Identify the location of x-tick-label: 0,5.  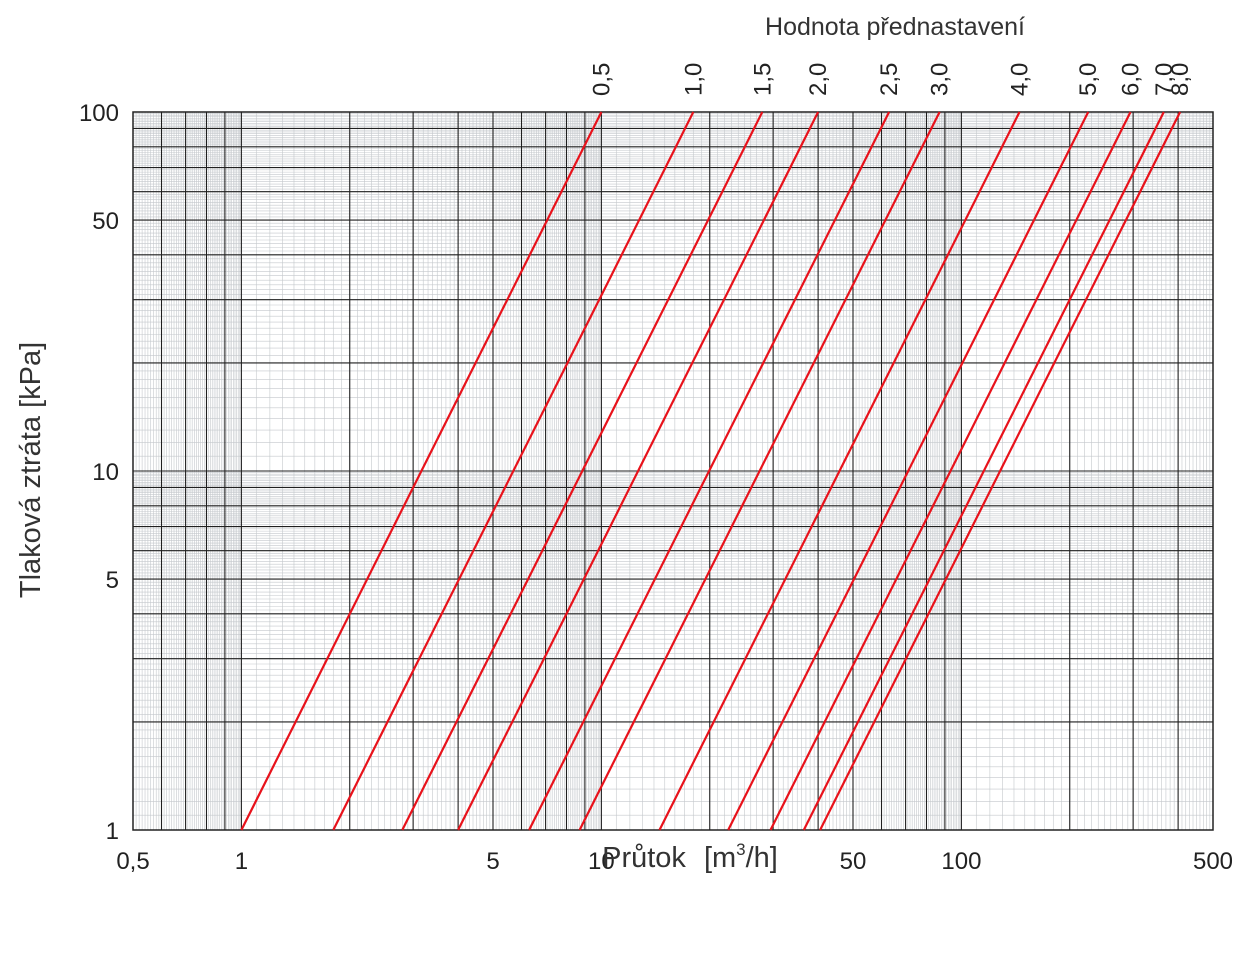
(132, 861).